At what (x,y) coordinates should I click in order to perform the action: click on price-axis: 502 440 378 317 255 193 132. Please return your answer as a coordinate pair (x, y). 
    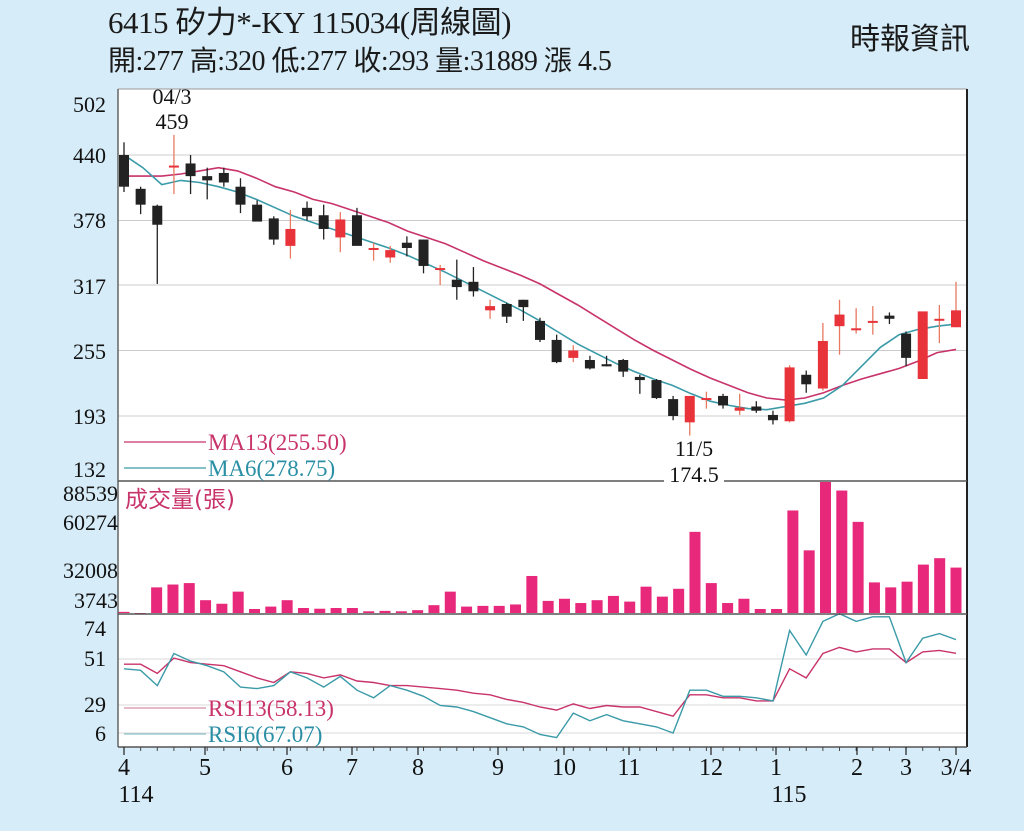
    Looking at the image, I should click on (89, 287).